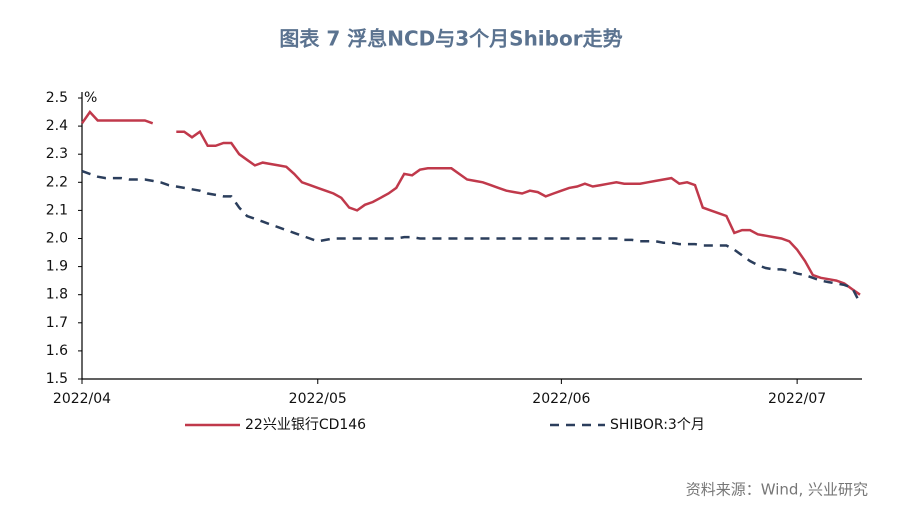  I want to click on legend-label: SHIBOR:3个月, so click(657, 425).